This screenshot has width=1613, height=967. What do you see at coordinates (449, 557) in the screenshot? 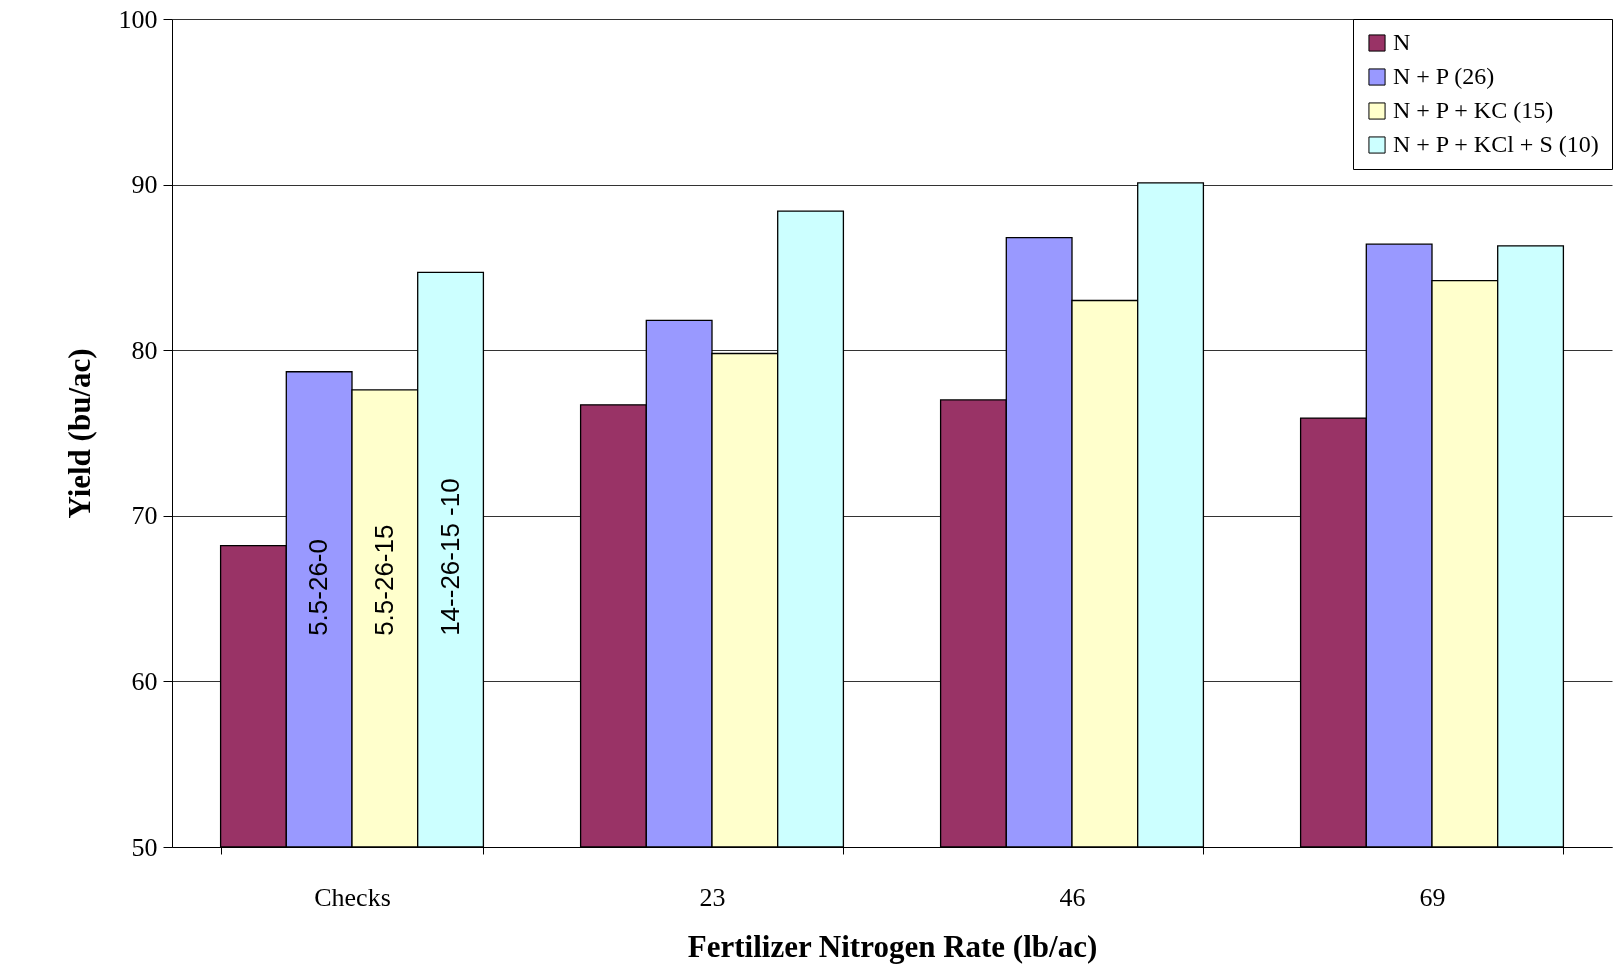
I see `annotation: 14--26-15 -10` at bounding box center [449, 557].